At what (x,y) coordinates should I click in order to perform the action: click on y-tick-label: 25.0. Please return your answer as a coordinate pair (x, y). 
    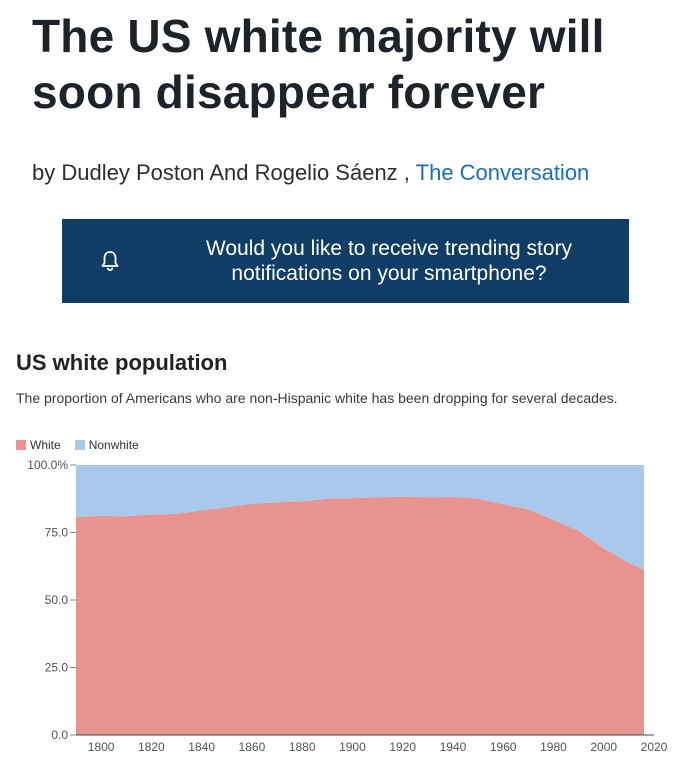
    Looking at the image, I should click on (57, 668).